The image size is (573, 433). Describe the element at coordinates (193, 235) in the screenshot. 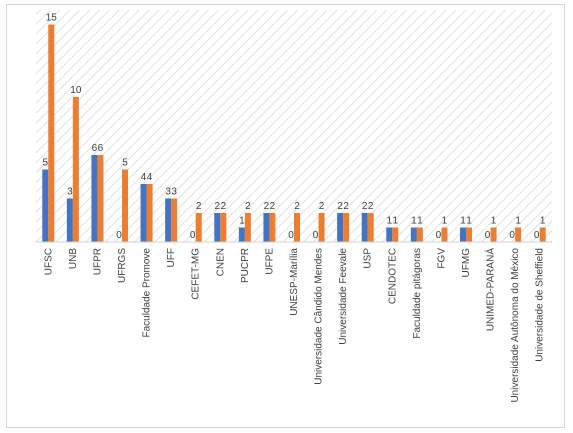

I see `data-label-1-6: 0` at that location.